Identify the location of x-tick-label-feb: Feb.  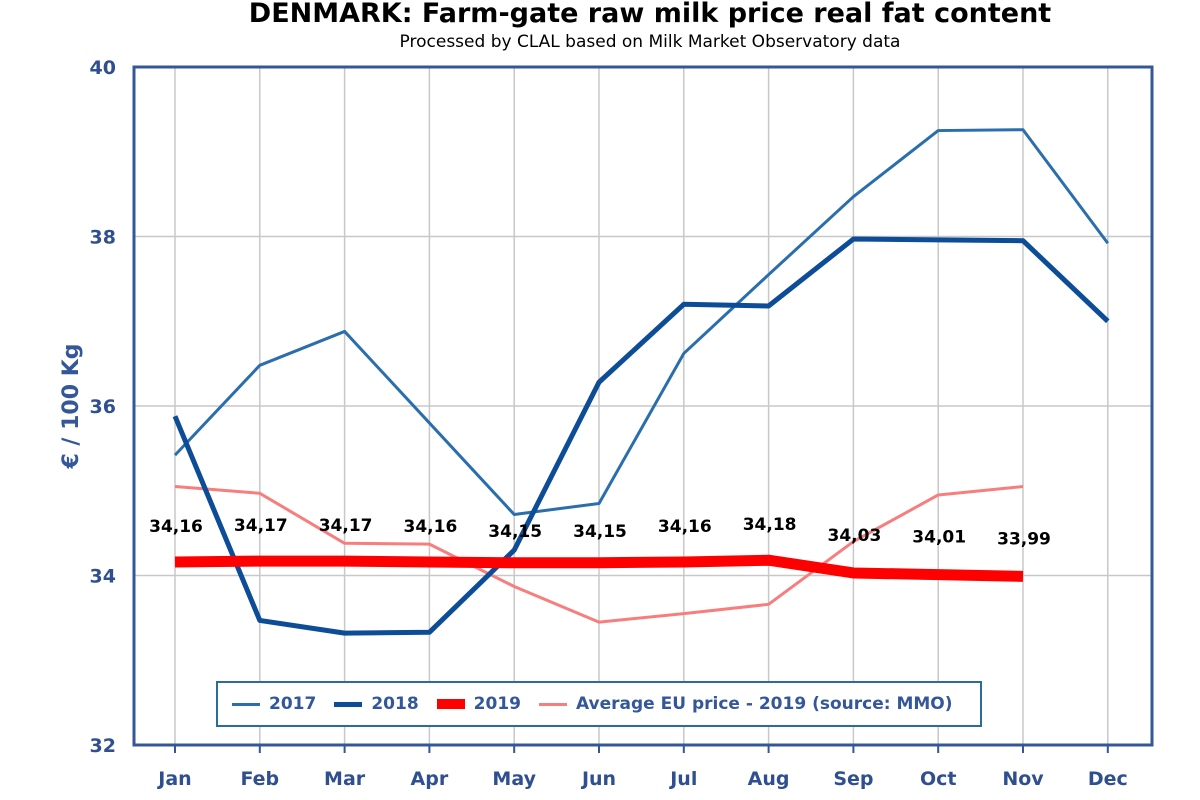
(259, 779).